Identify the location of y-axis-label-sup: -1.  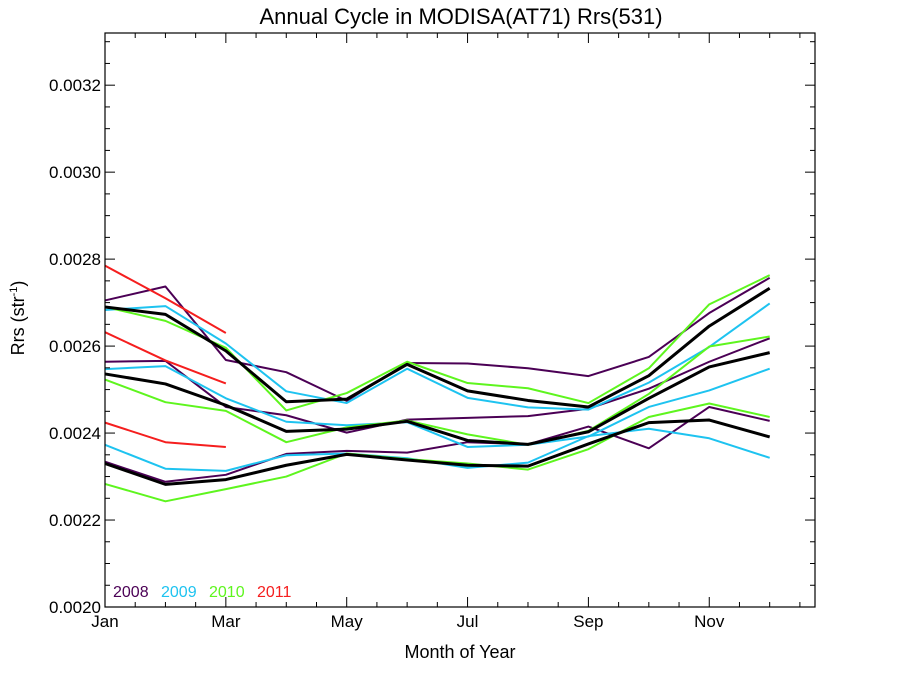
(14, 292).